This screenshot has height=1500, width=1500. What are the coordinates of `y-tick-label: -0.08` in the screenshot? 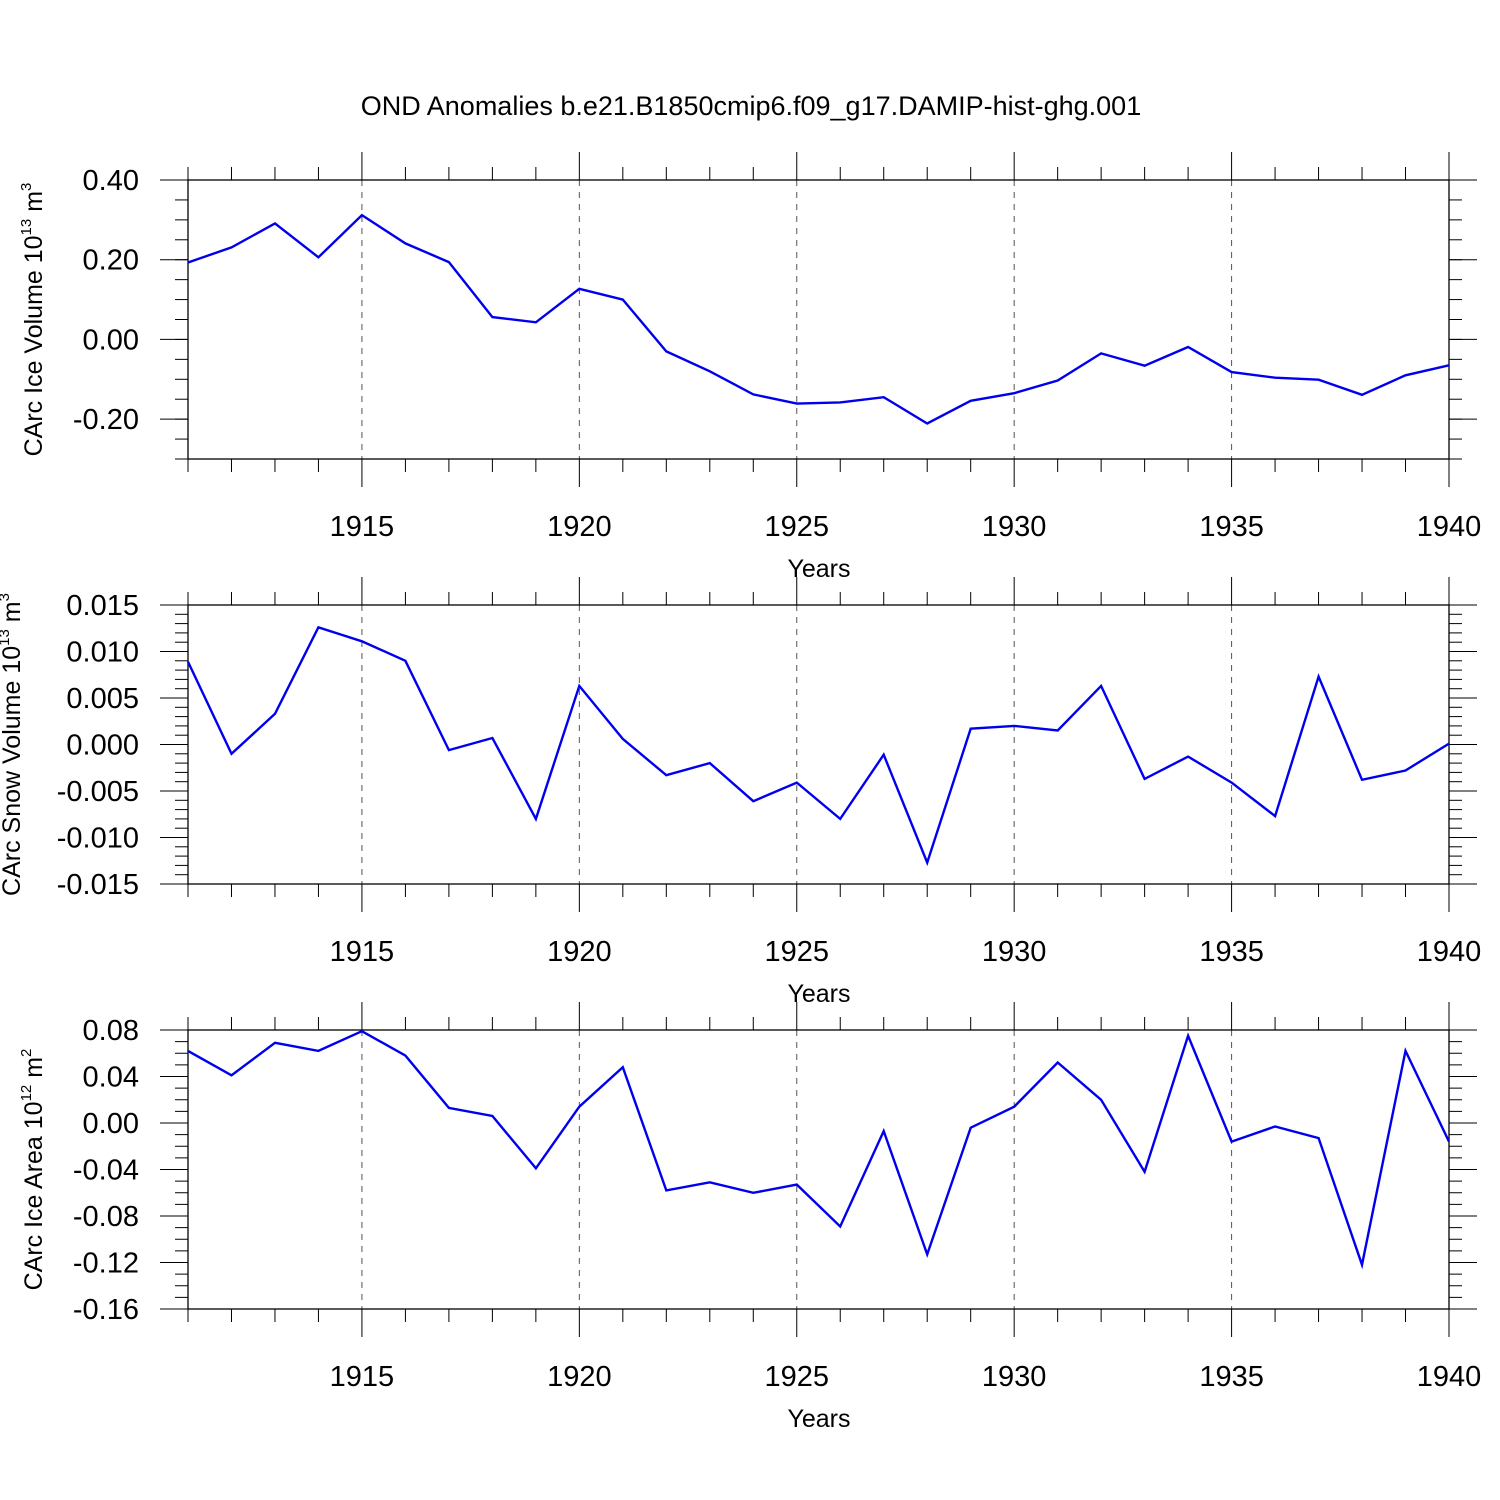 It's located at (106, 1217).